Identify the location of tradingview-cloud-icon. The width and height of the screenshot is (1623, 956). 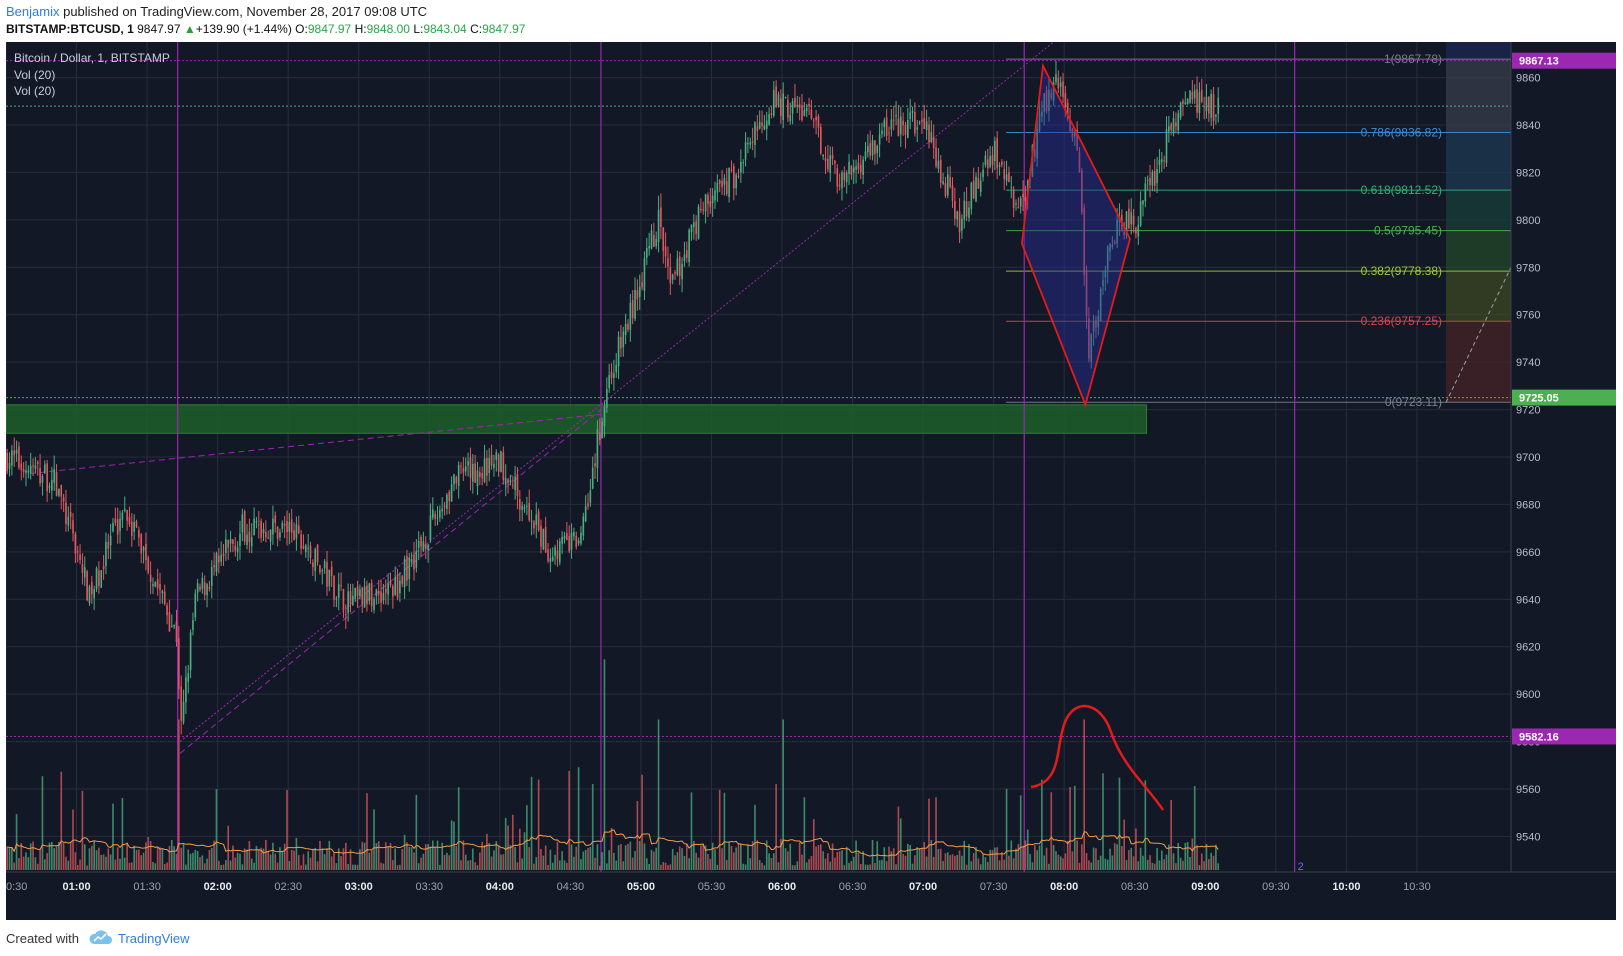
(101, 937).